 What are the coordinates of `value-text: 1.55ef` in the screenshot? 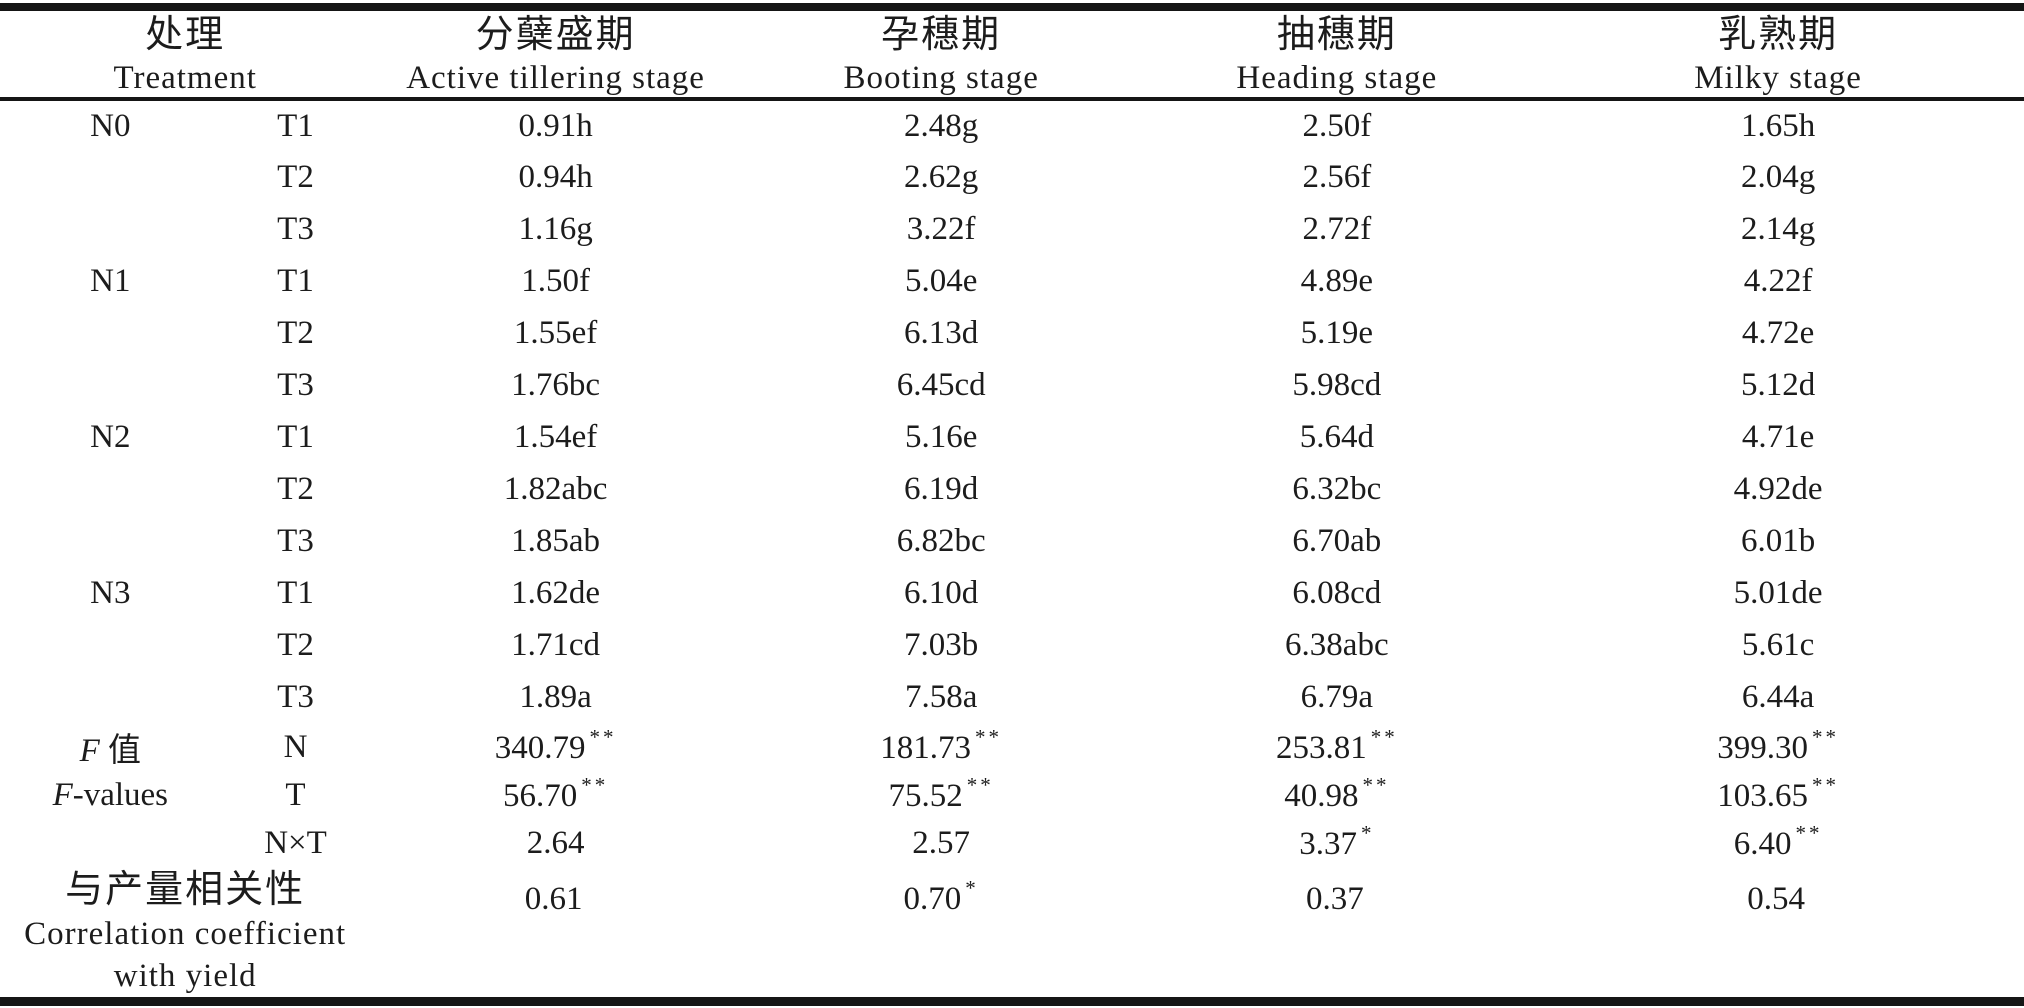 It's located at (555, 332).